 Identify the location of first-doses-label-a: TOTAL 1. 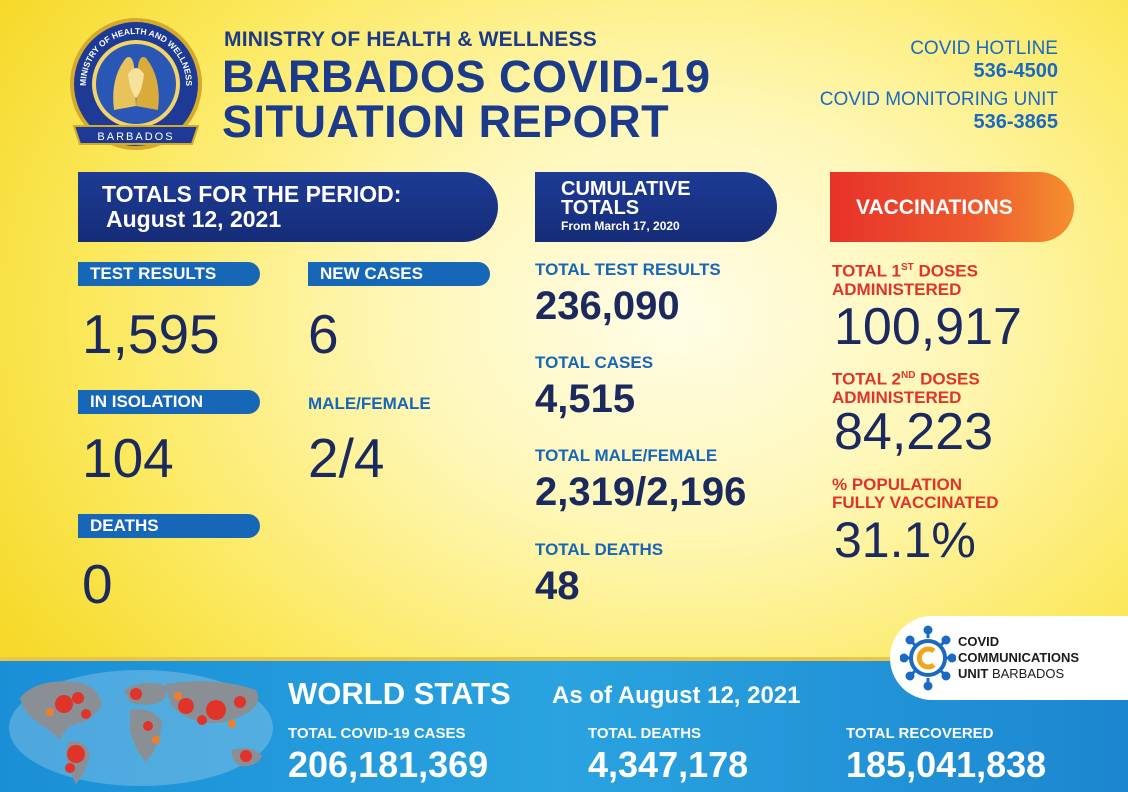
(866, 271).